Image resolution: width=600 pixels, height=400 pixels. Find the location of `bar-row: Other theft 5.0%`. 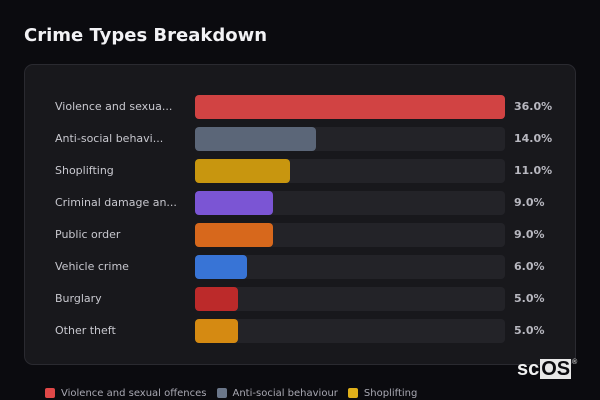

bar-row: Other theft 5.0% is located at coordinates (300, 331).